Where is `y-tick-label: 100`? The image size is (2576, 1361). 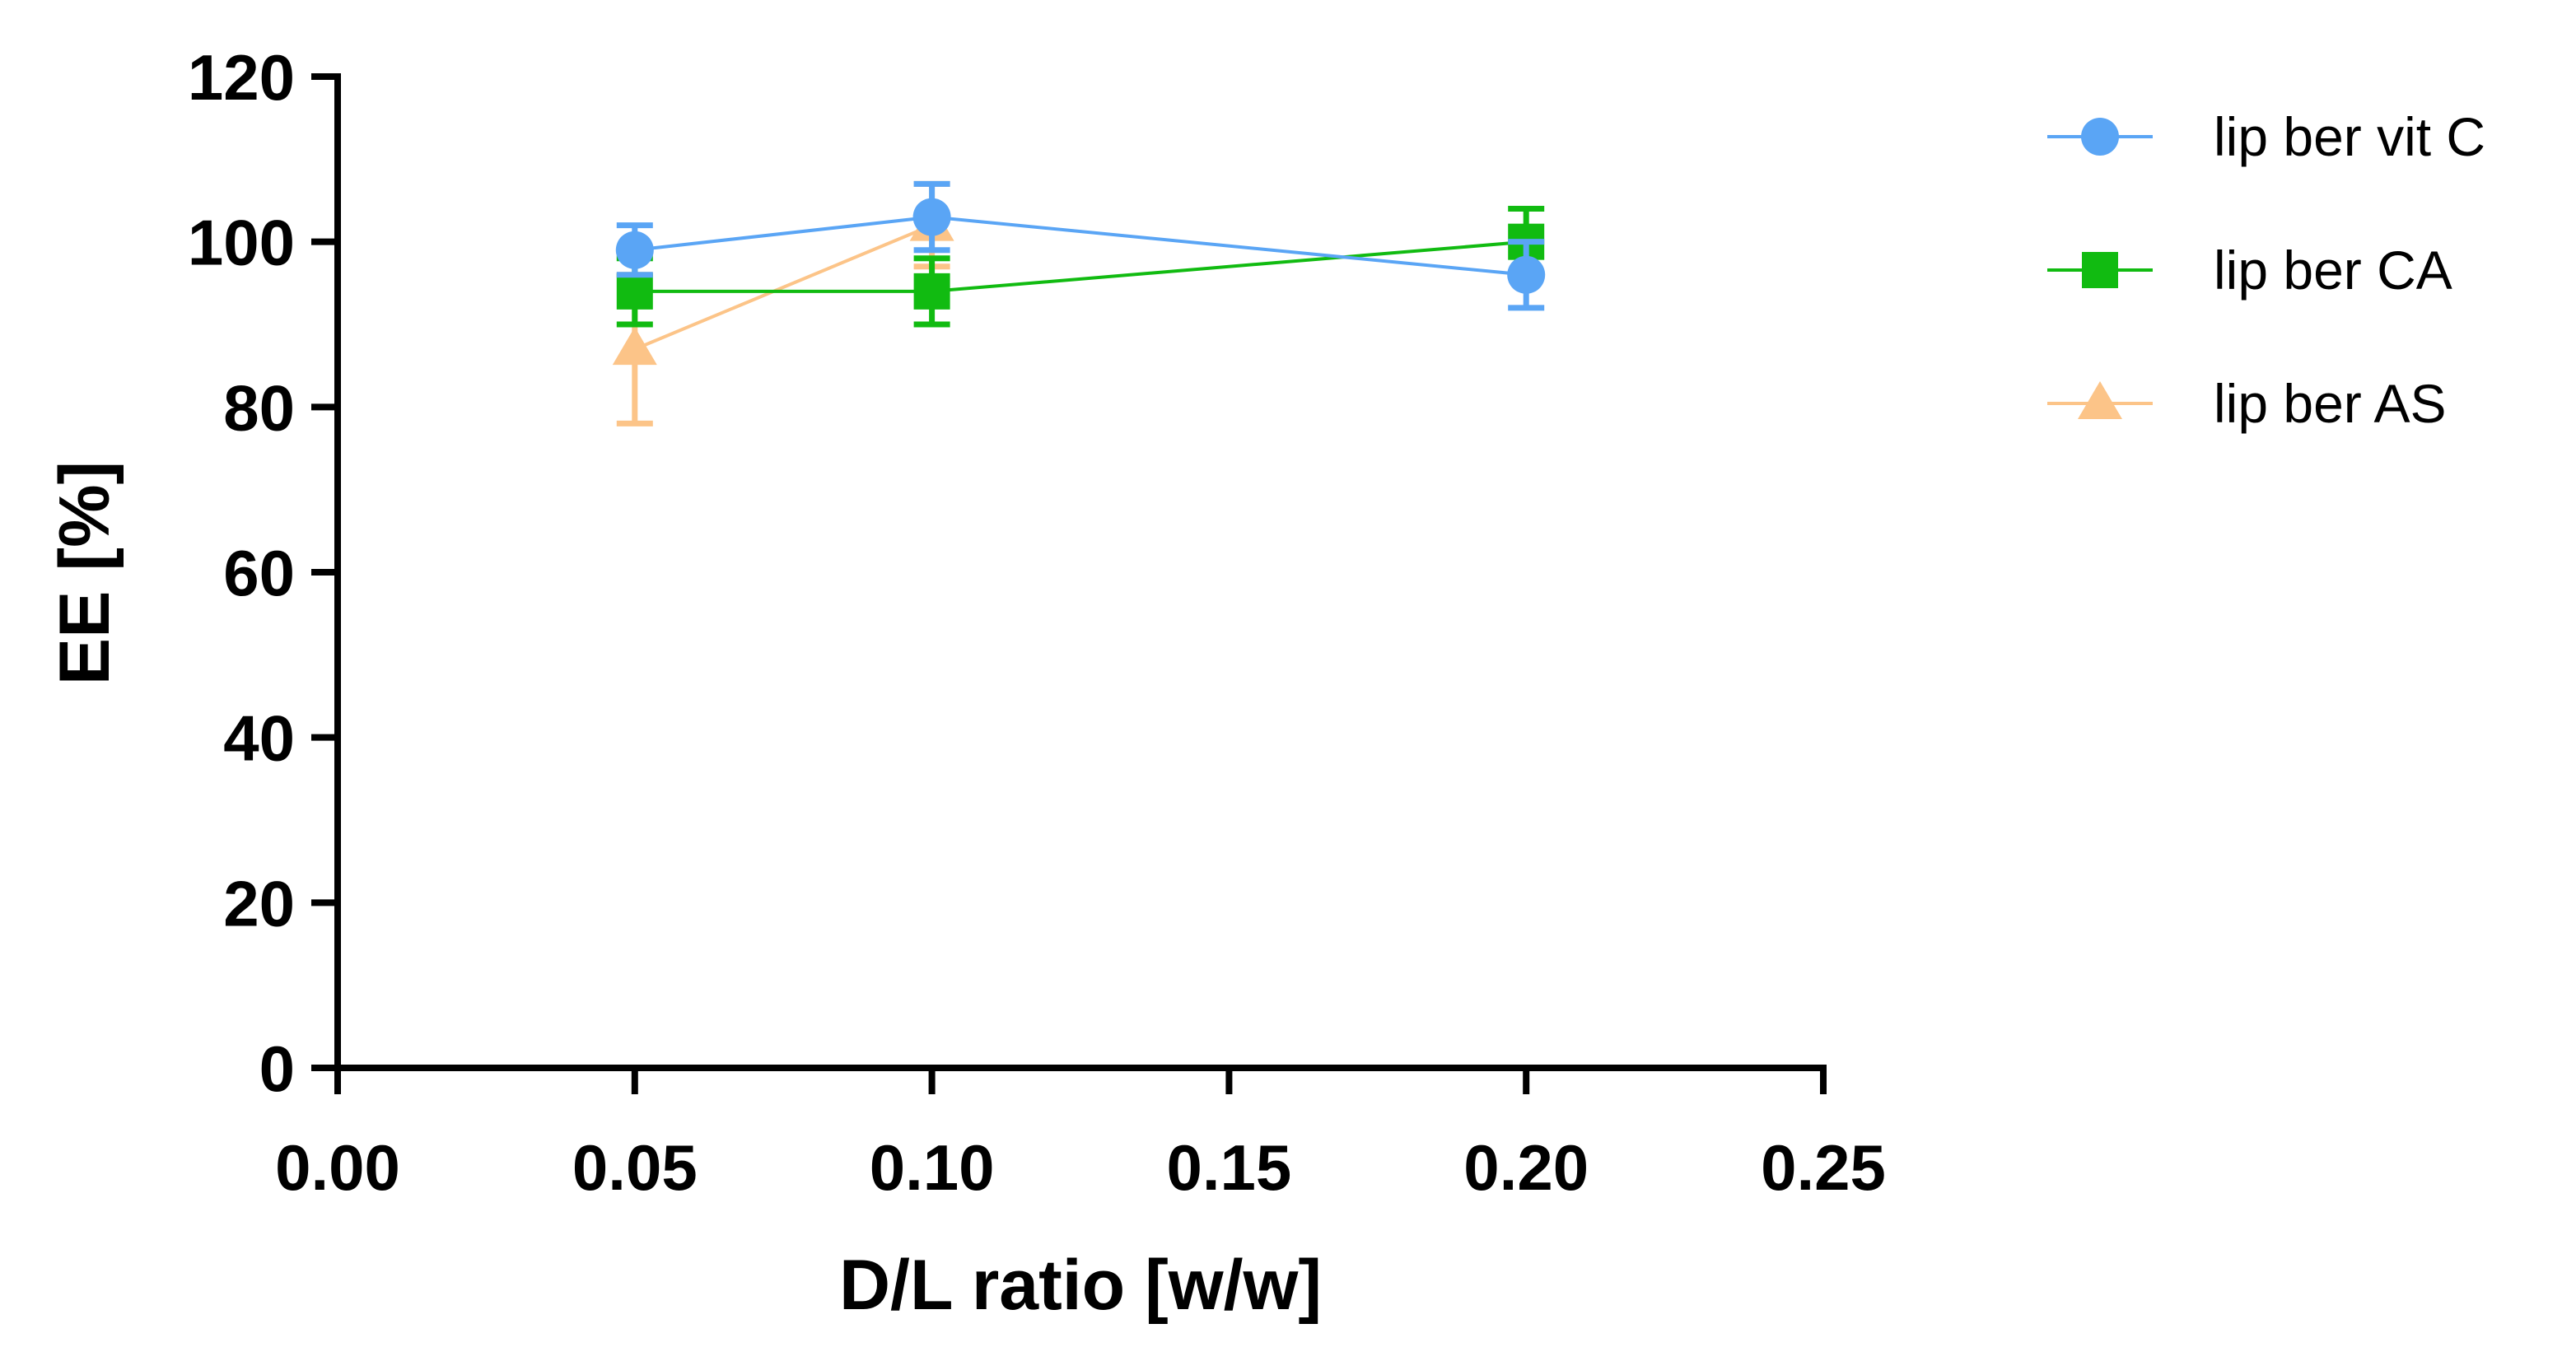 y-tick-label: 100 is located at coordinates (241, 243).